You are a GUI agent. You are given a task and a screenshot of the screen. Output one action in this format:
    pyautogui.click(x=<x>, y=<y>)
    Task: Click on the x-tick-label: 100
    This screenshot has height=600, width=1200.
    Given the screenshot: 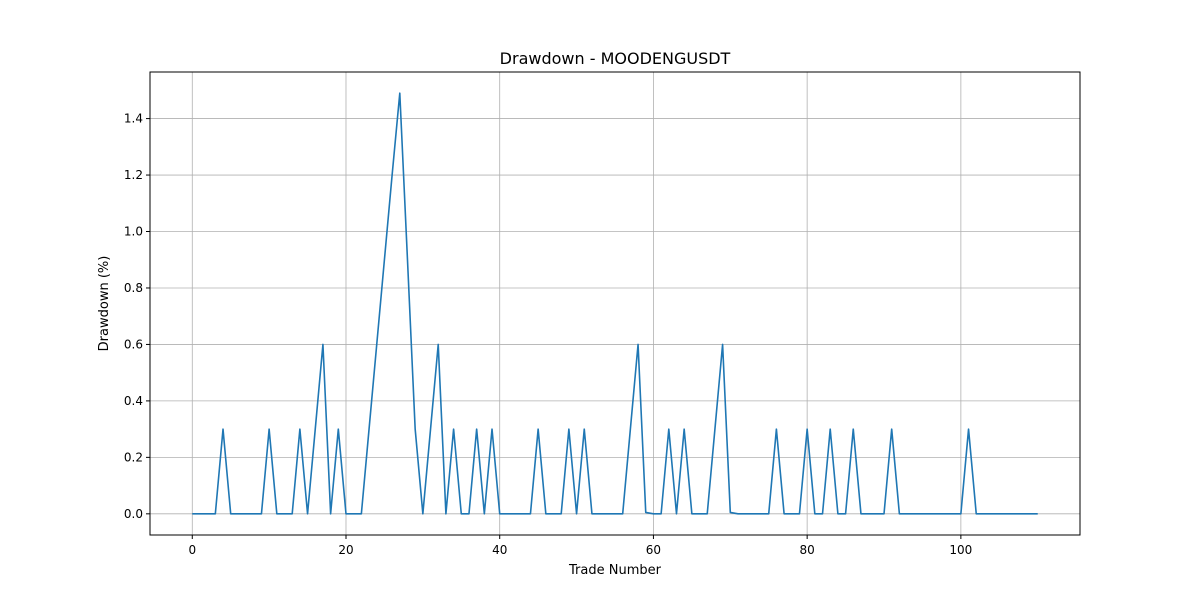 What is the action you would take?
    pyautogui.click(x=960, y=550)
    